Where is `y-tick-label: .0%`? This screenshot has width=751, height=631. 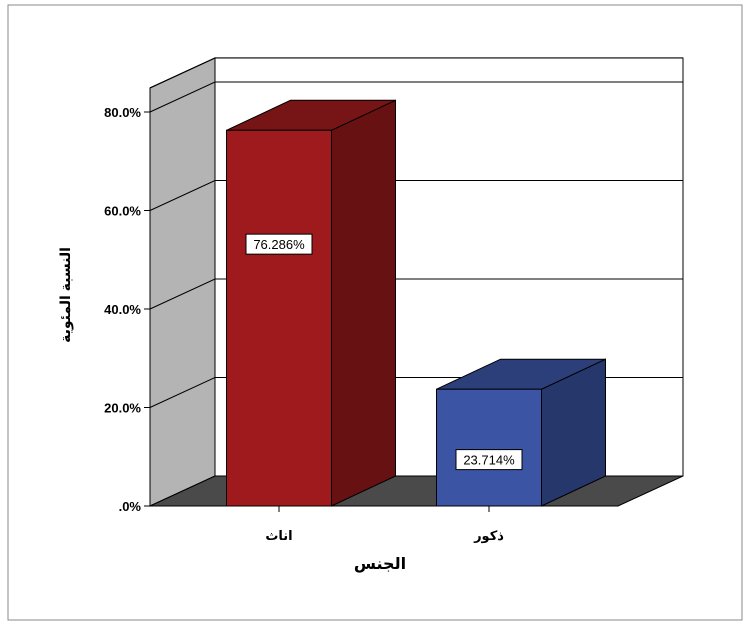
y-tick-label: .0% is located at coordinates (130, 506).